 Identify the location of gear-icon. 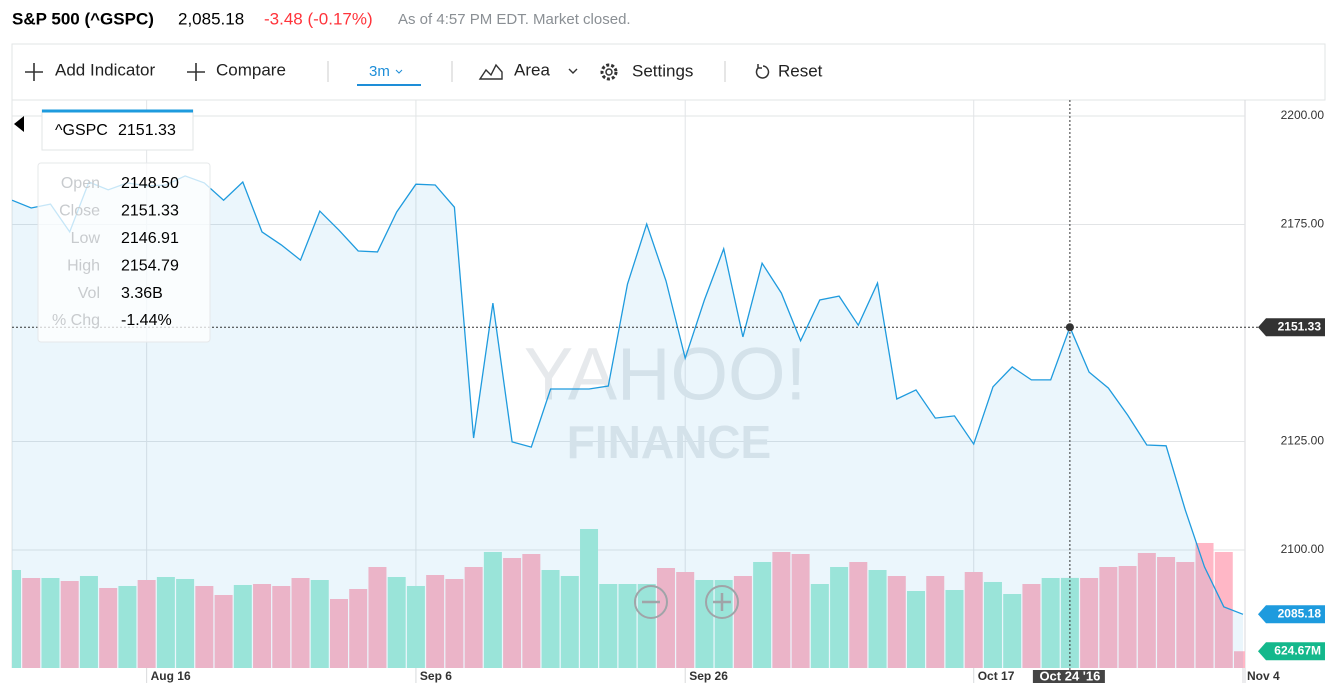
(609, 72).